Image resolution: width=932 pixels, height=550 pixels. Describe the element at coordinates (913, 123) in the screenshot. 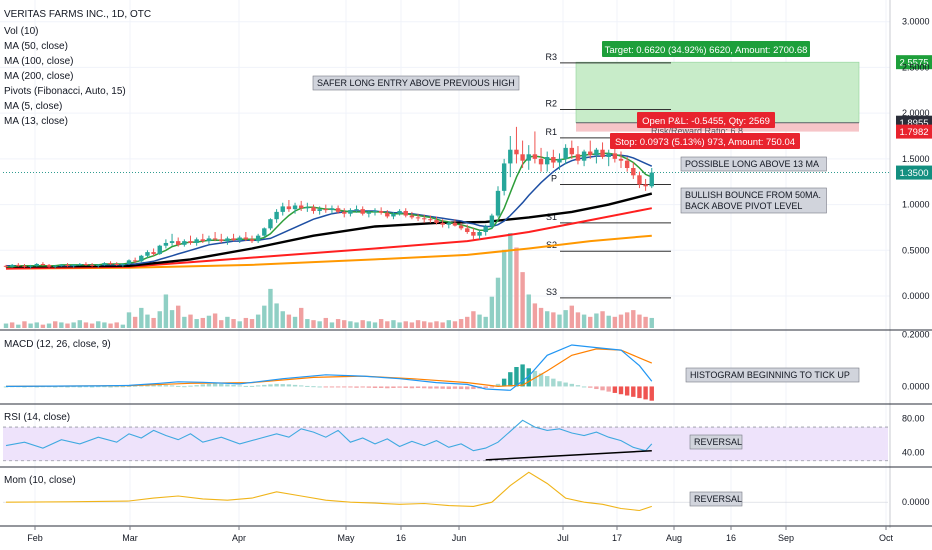

I see `price-tag-value: 1.8955` at that location.